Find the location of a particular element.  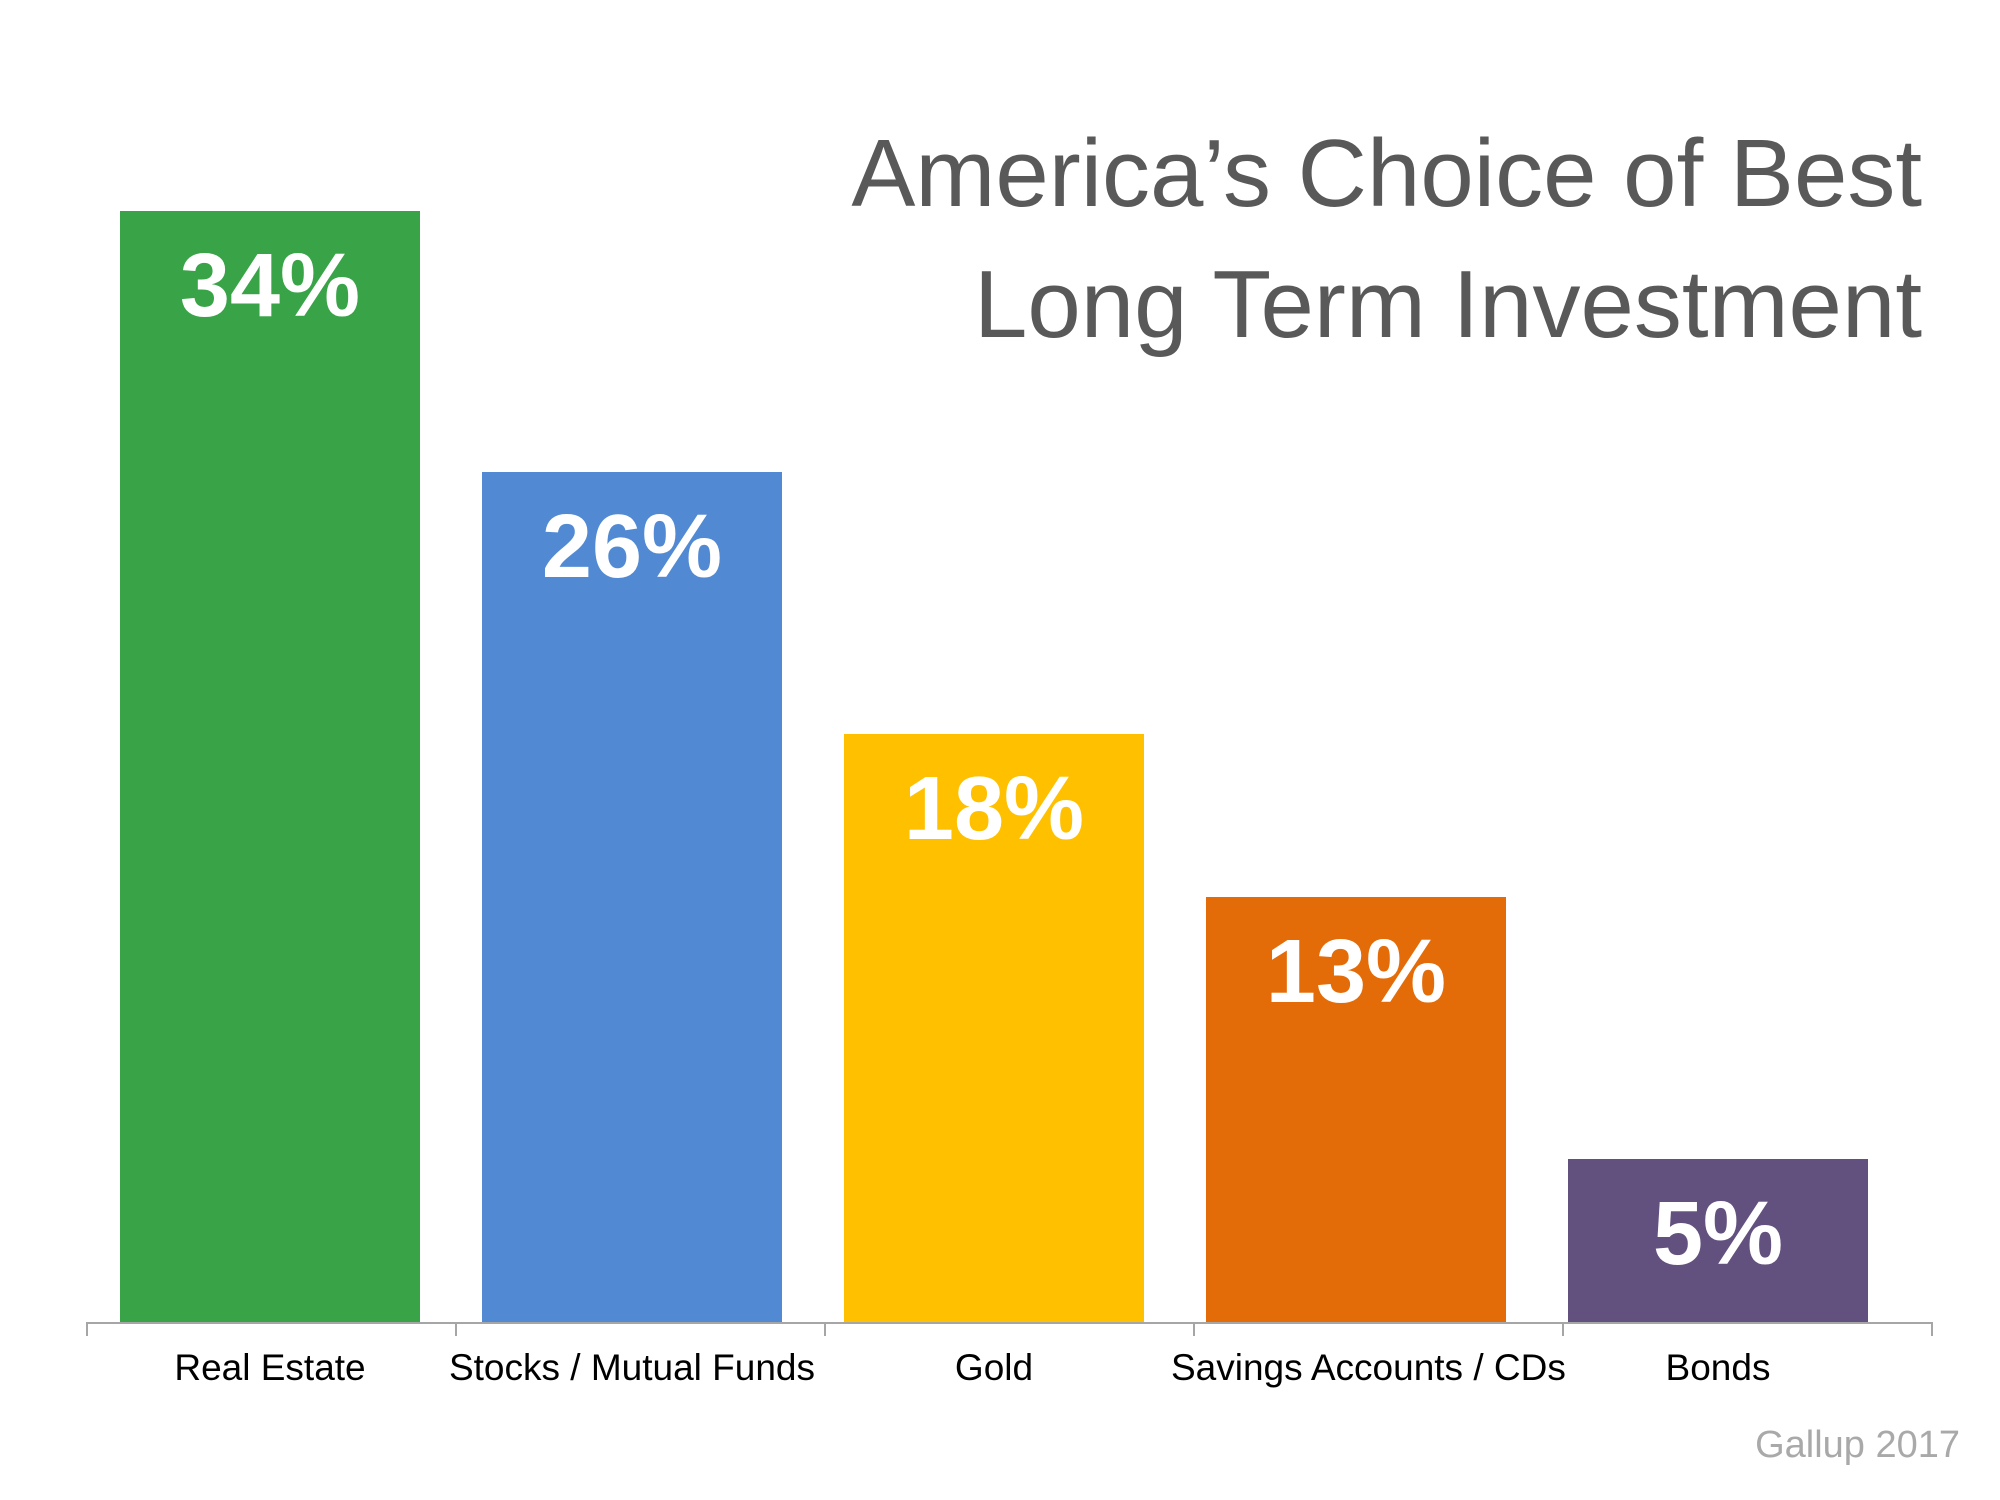

x-axis-label-stocks-mutual-funds: Stocks / Mutual Funds is located at coordinates (632, 1367).